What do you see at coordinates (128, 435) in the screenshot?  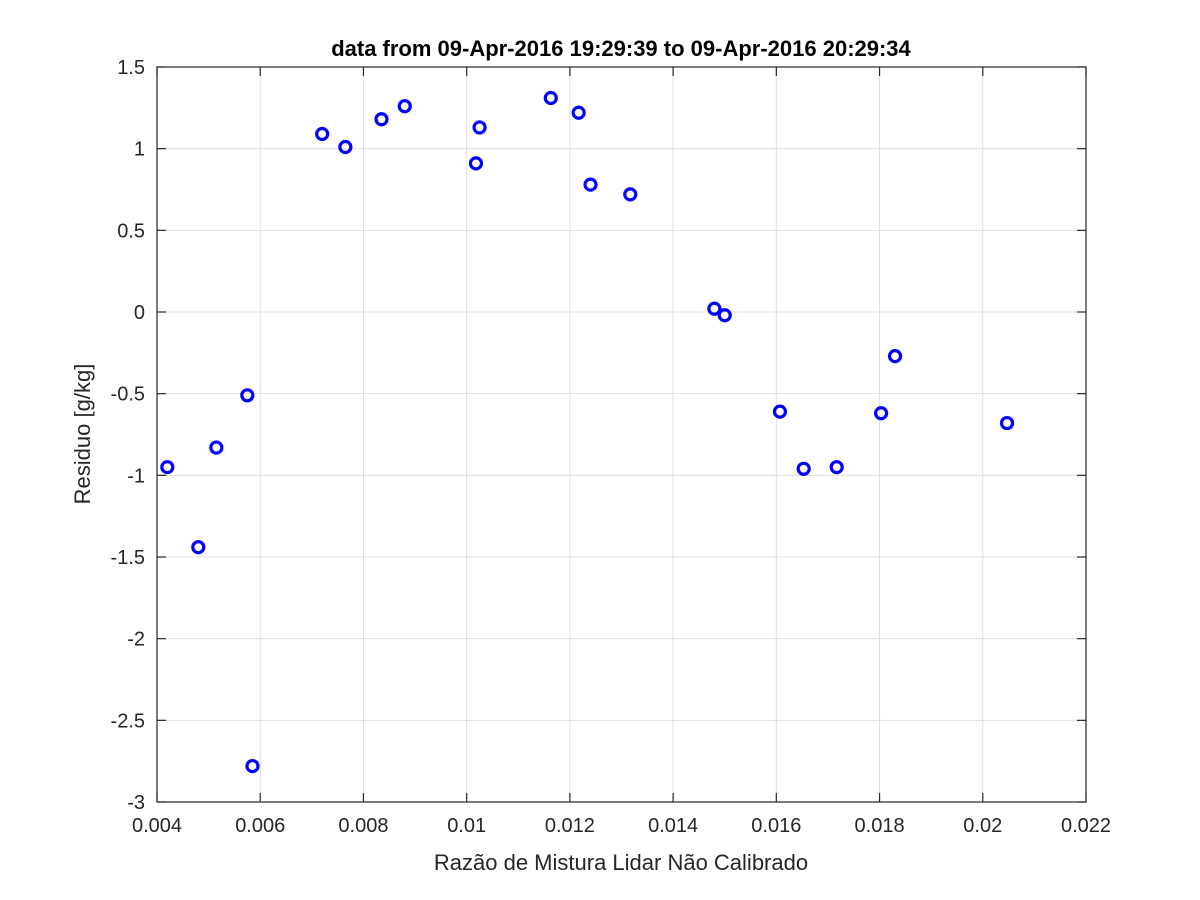 I see `y-tick-labels: 1.5 1 0.5 0 -0.5 -1 -1.5 -2 -2.5 -3` at bounding box center [128, 435].